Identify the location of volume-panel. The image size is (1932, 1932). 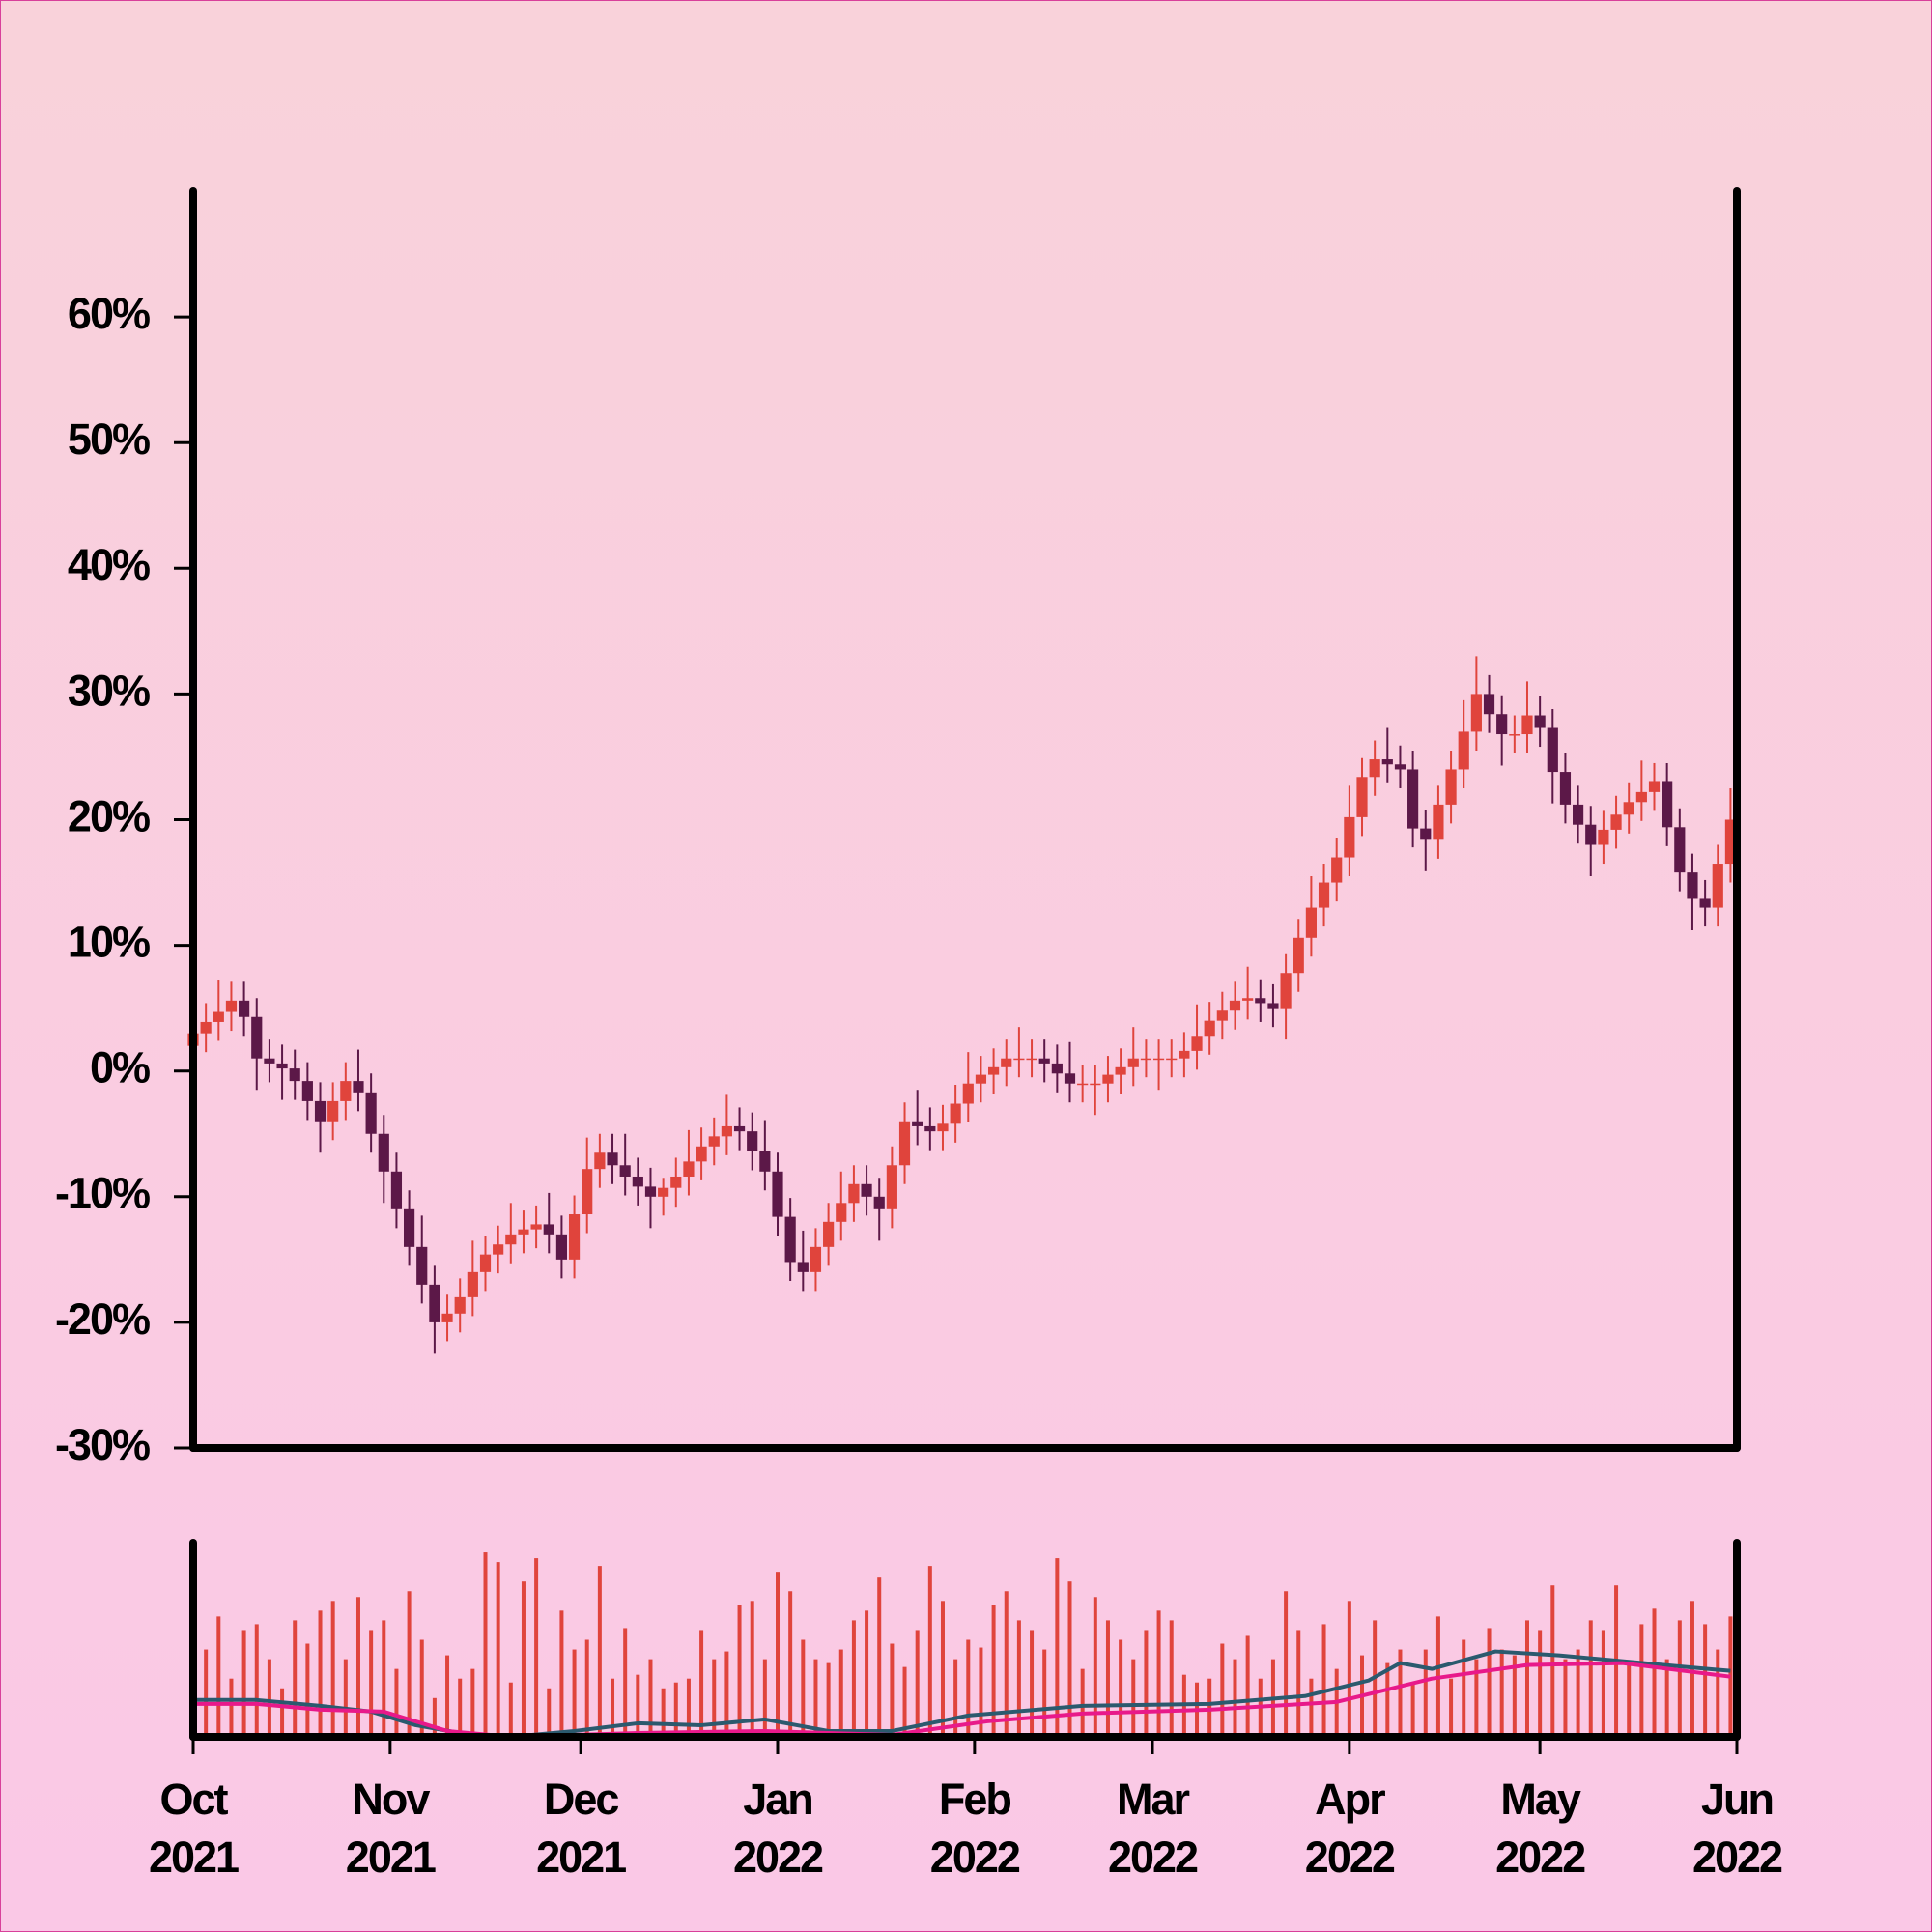
(962, 1645).